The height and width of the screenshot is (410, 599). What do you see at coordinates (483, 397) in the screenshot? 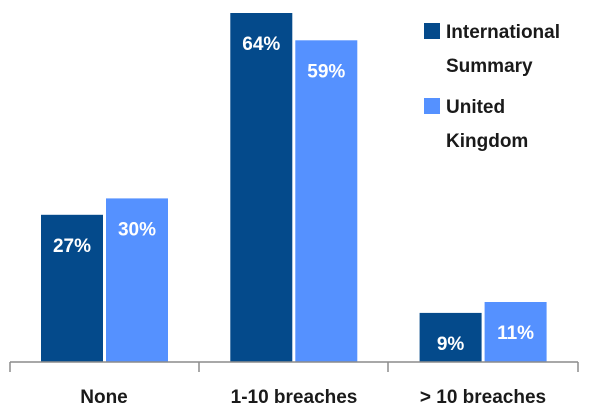
I see `x-tick-label-over-10-breaches: > 10 breaches` at bounding box center [483, 397].